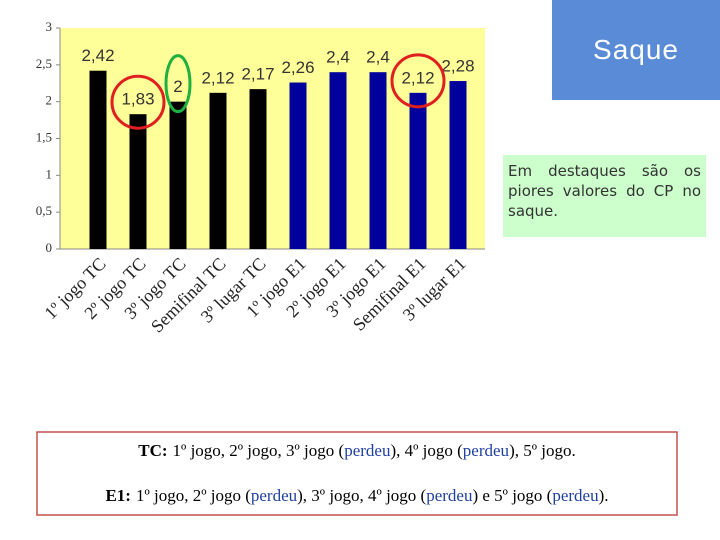  What do you see at coordinates (49, 247) in the screenshot?
I see `y-tick-label: 0` at bounding box center [49, 247].